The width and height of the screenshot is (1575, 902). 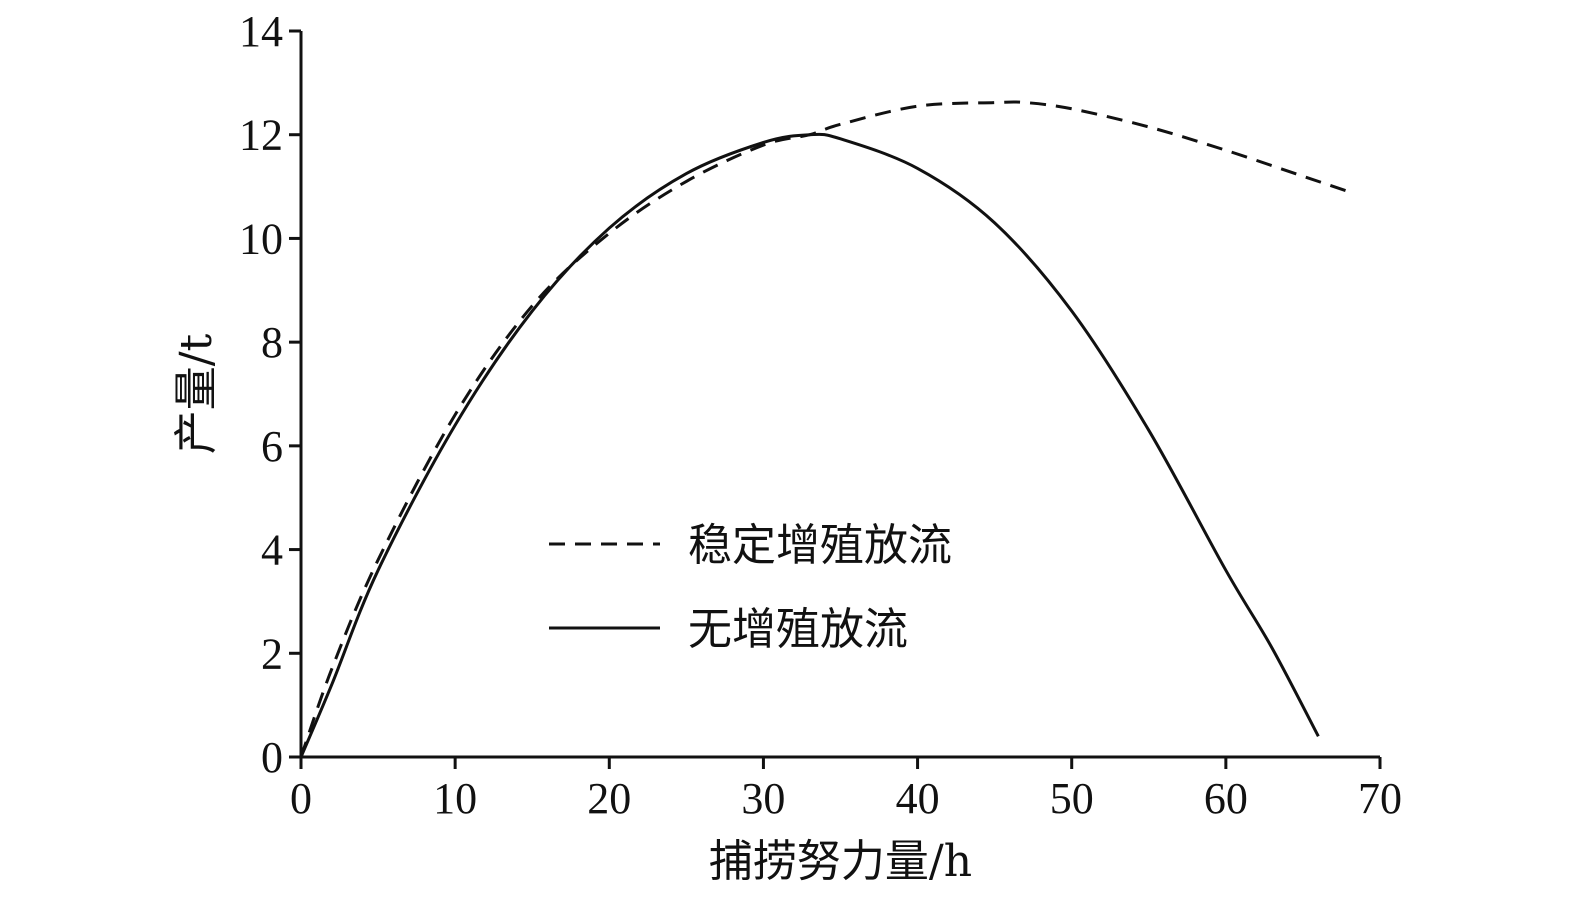 I want to click on y-tick-label: 12, so click(x=261, y=135).